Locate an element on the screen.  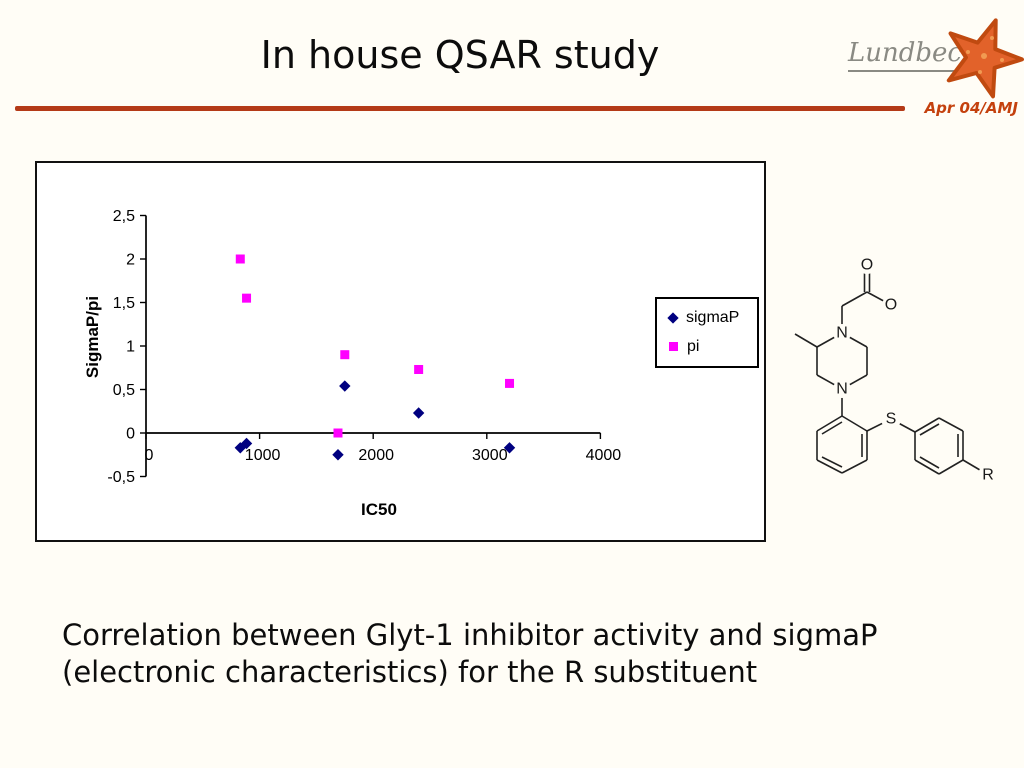
y-tick-label: 1,5 is located at coordinates (124, 303).